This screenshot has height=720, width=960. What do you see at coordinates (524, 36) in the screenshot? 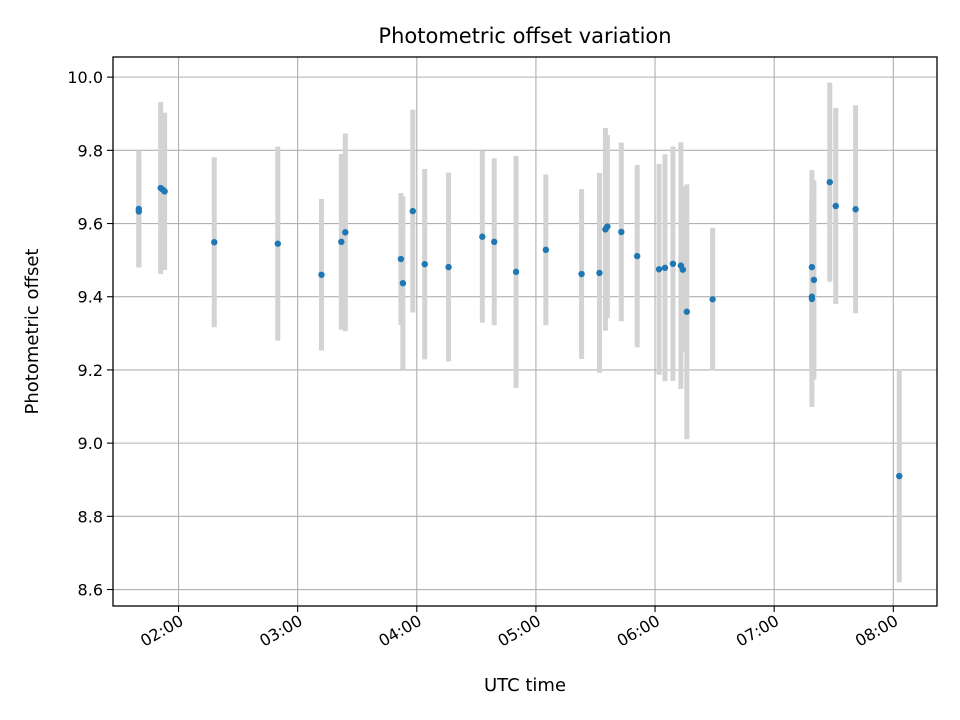
I see `chart-title: Photometric offset variation` at bounding box center [524, 36].